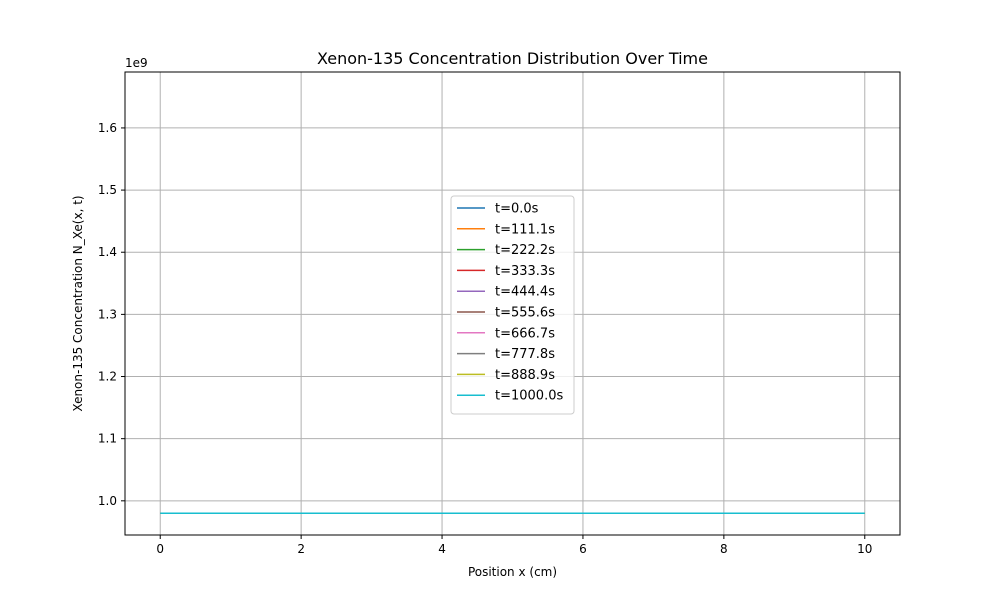 This screenshot has height=600, width=1000. I want to click on legend-entry: t=777.8s, so click(525, 354).